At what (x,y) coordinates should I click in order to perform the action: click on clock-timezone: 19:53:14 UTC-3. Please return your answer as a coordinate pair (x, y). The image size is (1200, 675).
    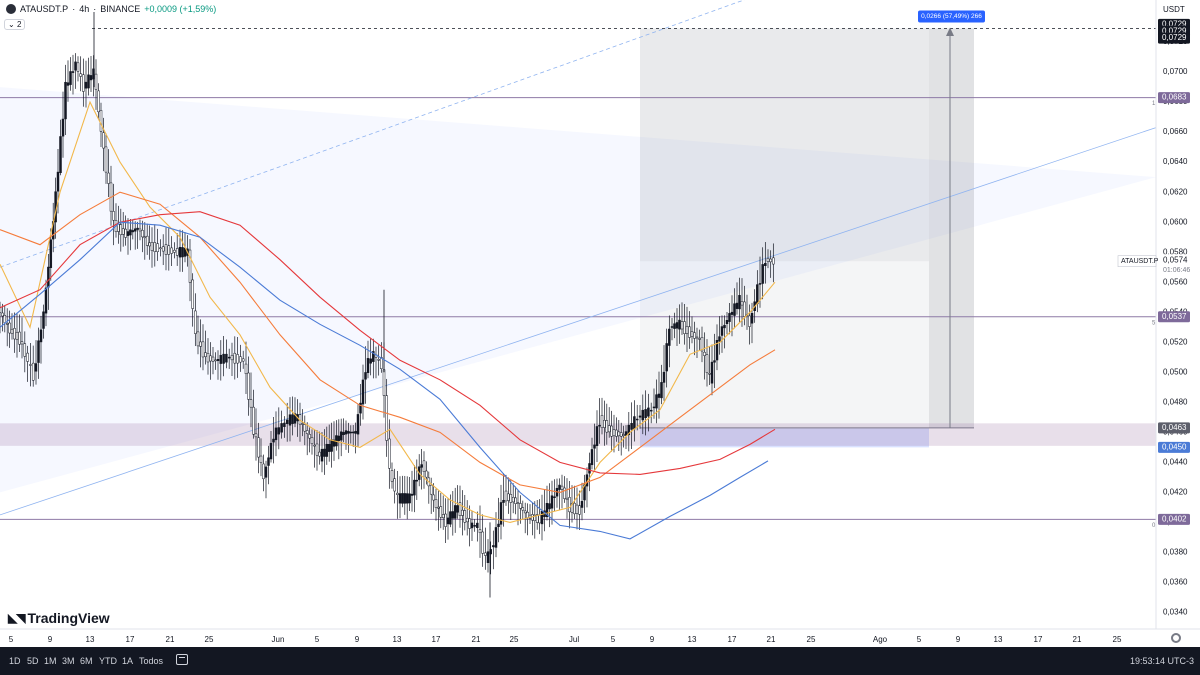
    Looking at the image, I should click on (1161, 661).